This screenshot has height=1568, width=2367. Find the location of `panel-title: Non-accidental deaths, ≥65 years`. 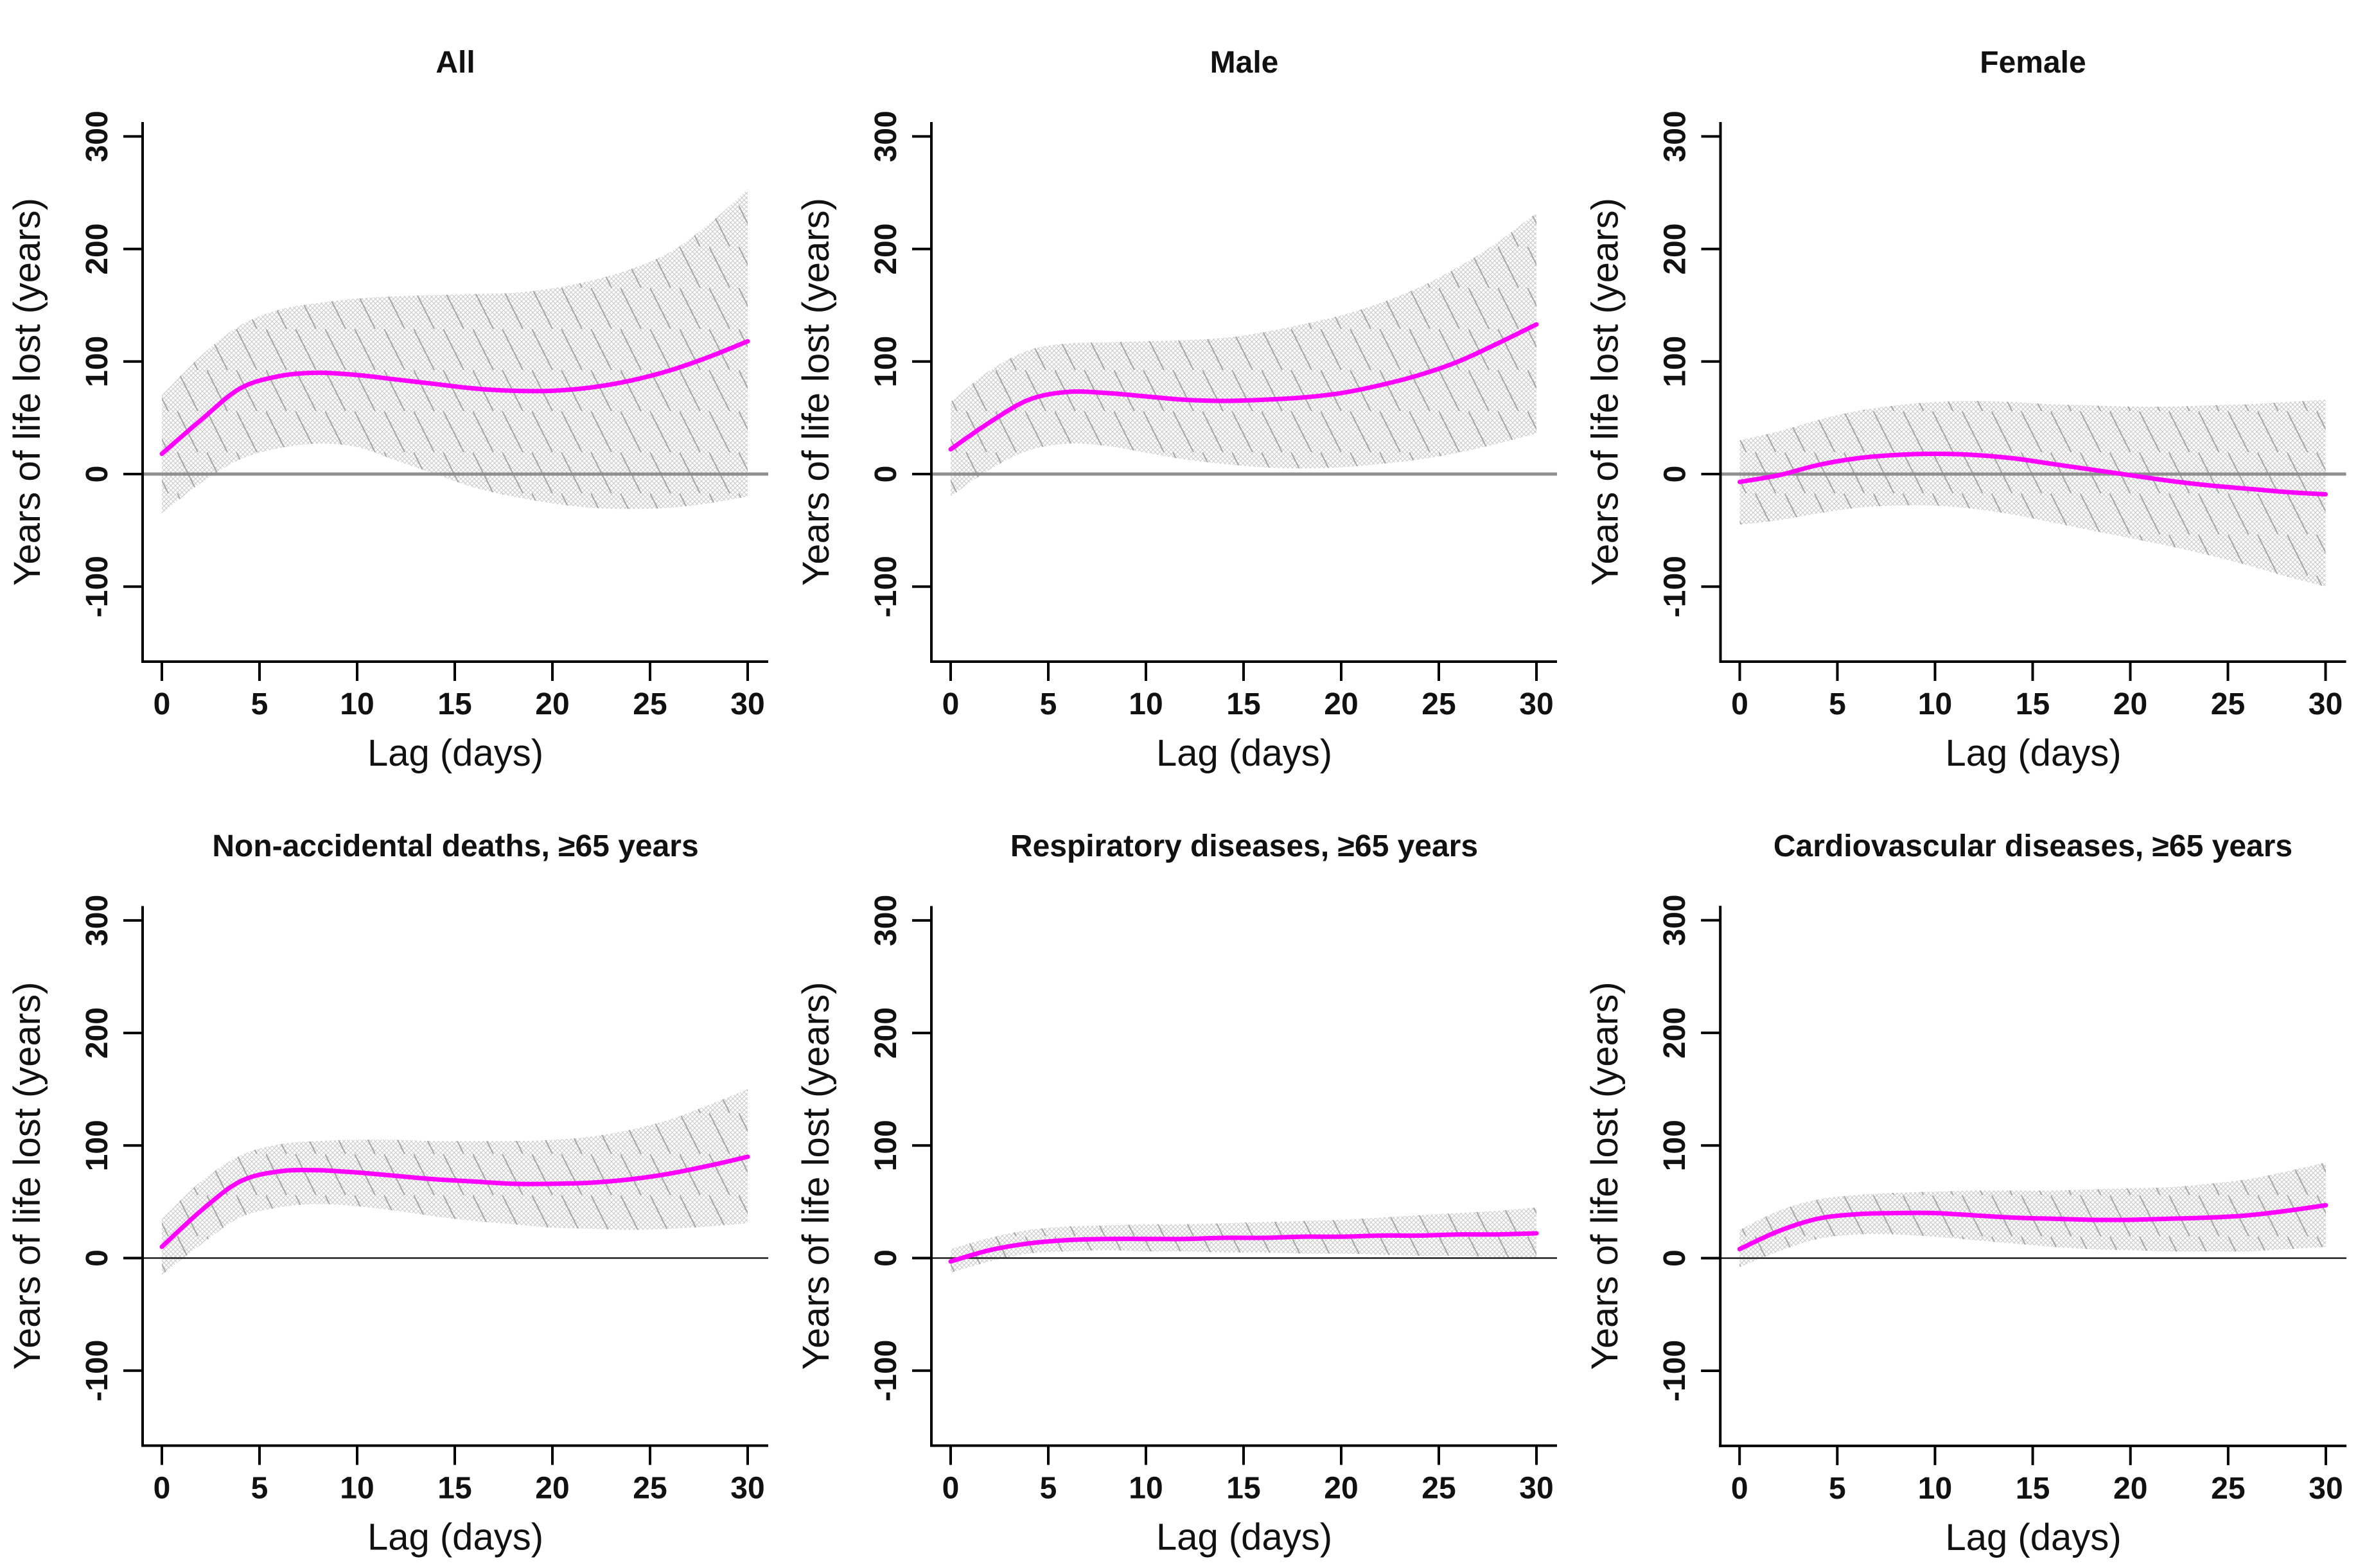

panel-title: Non-accidental deaths, ≥65 years is located at coordinates (456, 846).